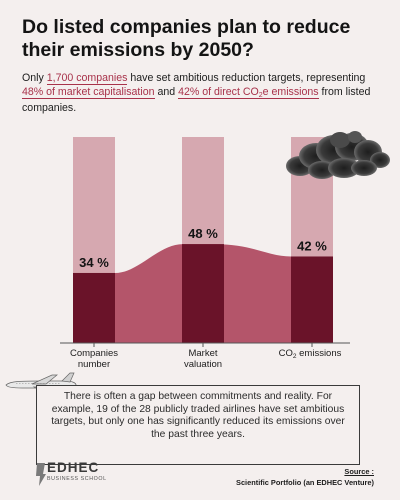 This screenshot has height=500, width=400. Describe the element at coordinates (260, 95) in the screenshot. I see `highlight-emissions-sub: 2` at that location.